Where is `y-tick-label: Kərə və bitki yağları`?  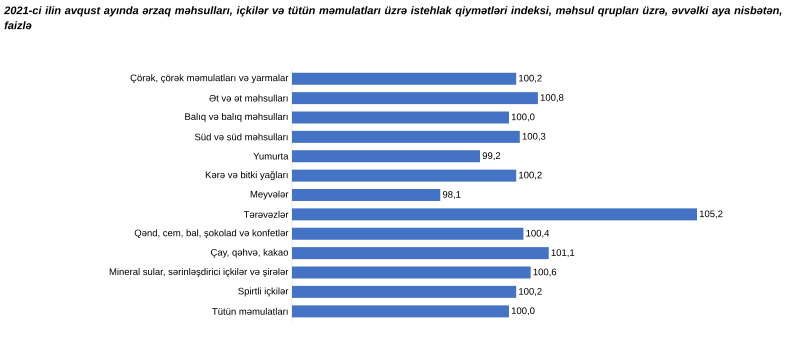
y-tick-label: Kərə və bitki yağları is located at coordinates (247, 175).